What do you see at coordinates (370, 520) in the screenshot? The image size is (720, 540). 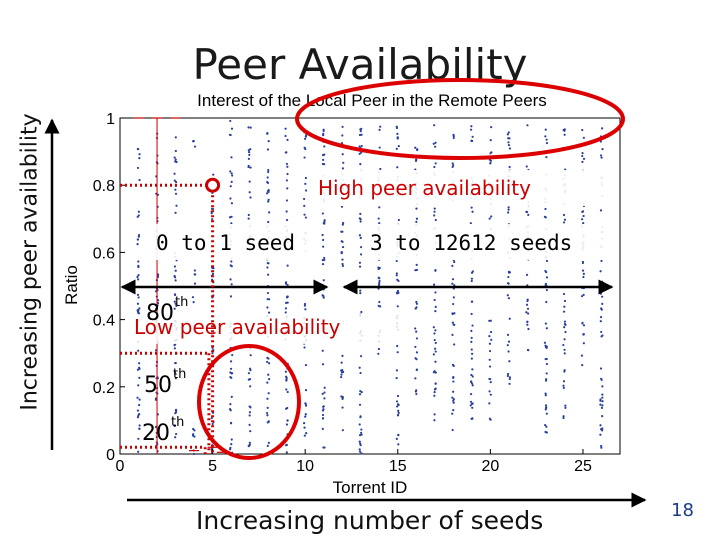 I see `seeds-arrow-label: Increasing number of seeds` at bounding box center [370, 520].